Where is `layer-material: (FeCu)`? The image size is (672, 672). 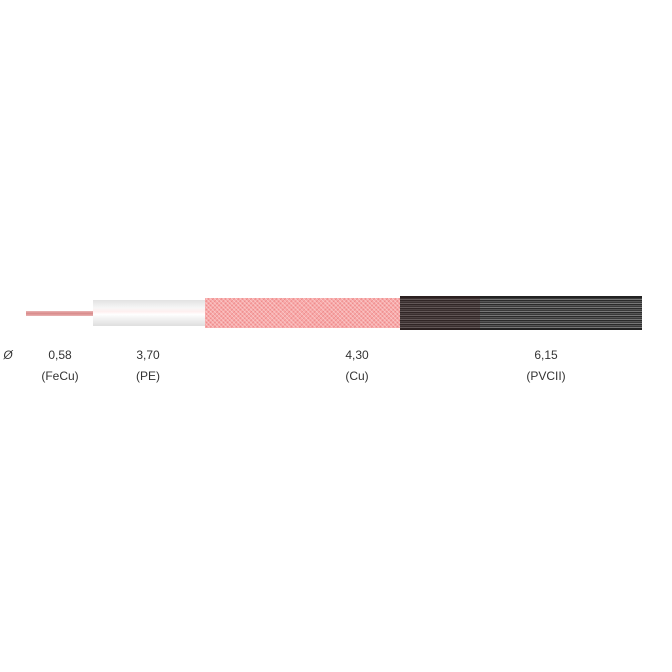
layer-material: (FeCu) is located at coordinates (60, 376).